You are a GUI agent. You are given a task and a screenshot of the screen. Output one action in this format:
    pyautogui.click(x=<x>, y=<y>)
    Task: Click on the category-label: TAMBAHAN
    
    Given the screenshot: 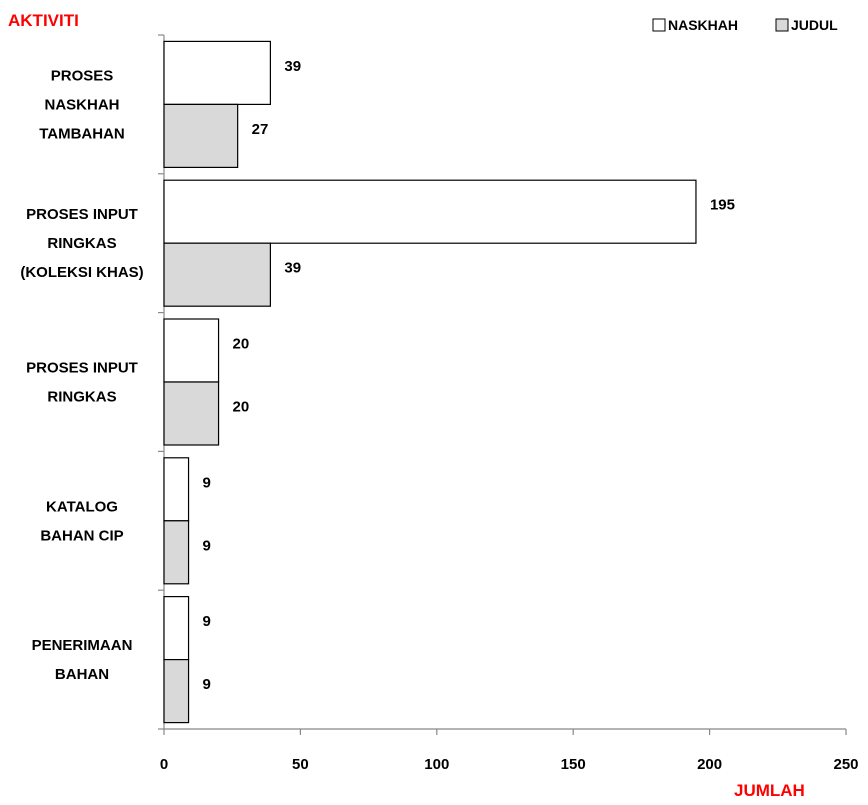 What is the action you would take?
    pyautogui.click(x=82, y=133)
    